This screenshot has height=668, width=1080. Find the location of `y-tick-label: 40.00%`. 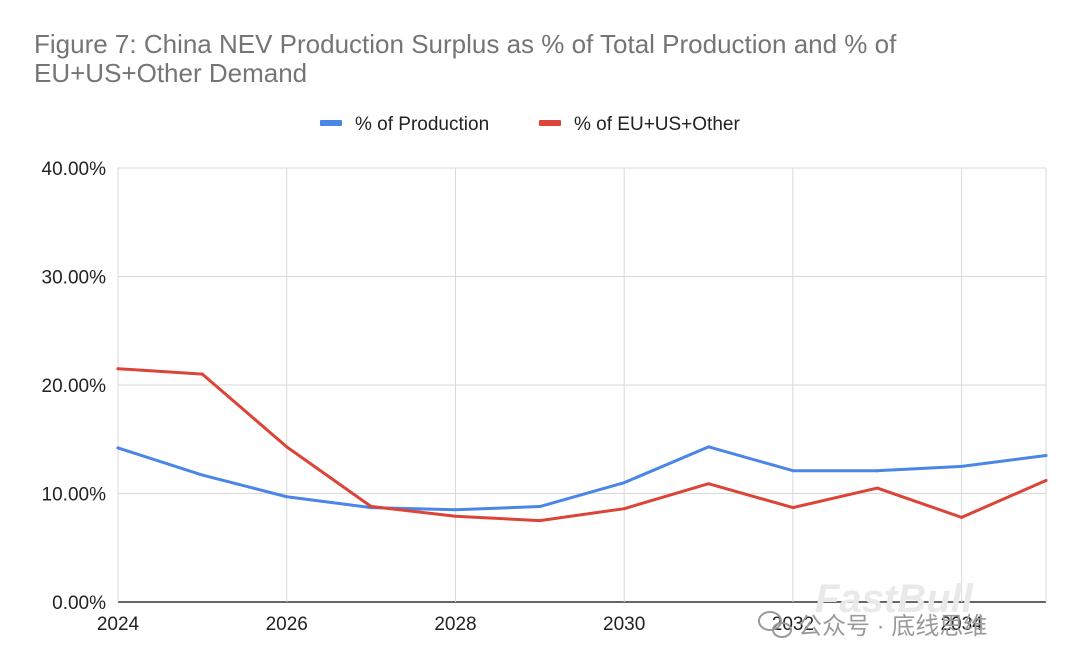

y-tick-label: 40.00% is located at coordinates (74, 169).